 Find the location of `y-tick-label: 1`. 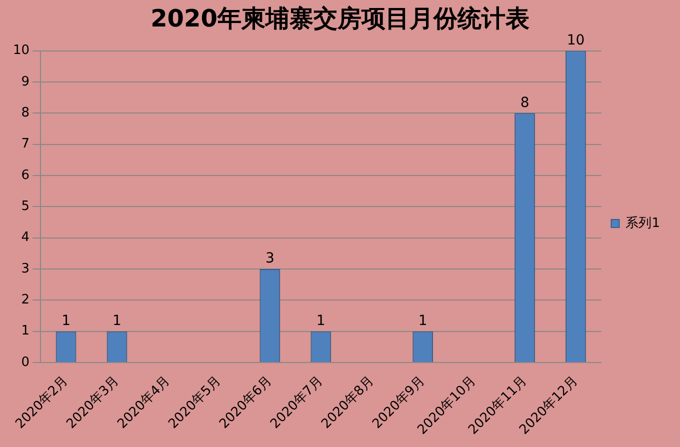

y-tick-label: 1 is located at coordinates (25, 331).